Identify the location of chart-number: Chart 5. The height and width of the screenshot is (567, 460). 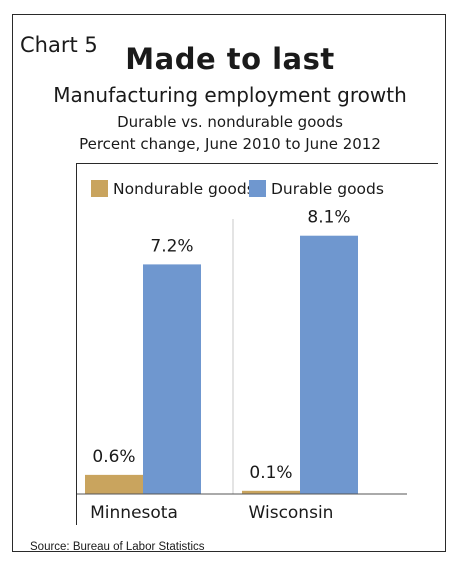
(59, 45).